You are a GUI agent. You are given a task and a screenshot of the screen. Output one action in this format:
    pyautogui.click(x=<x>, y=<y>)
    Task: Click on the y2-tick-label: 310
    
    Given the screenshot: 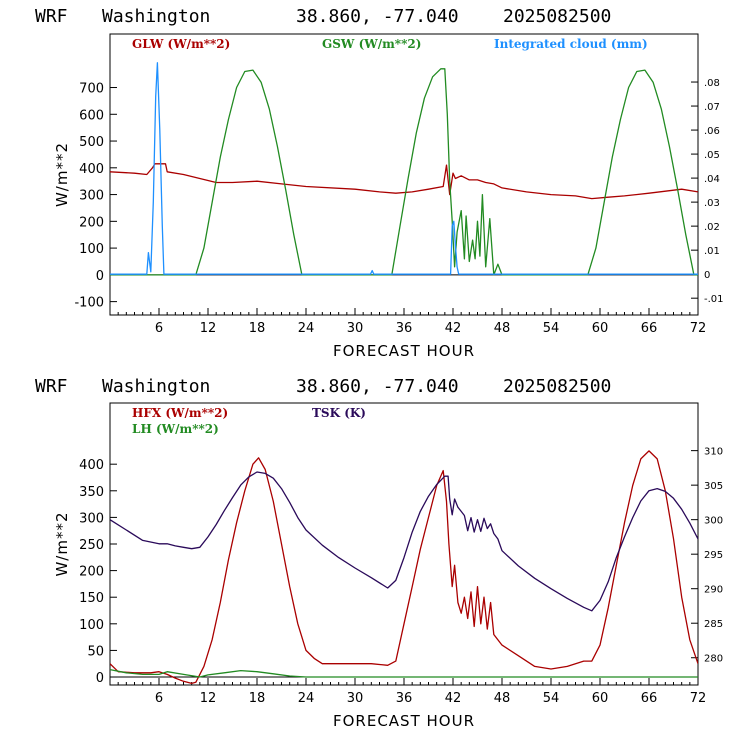 What is the action you would take?
    pyautogui.click(x=713, y=452)
    